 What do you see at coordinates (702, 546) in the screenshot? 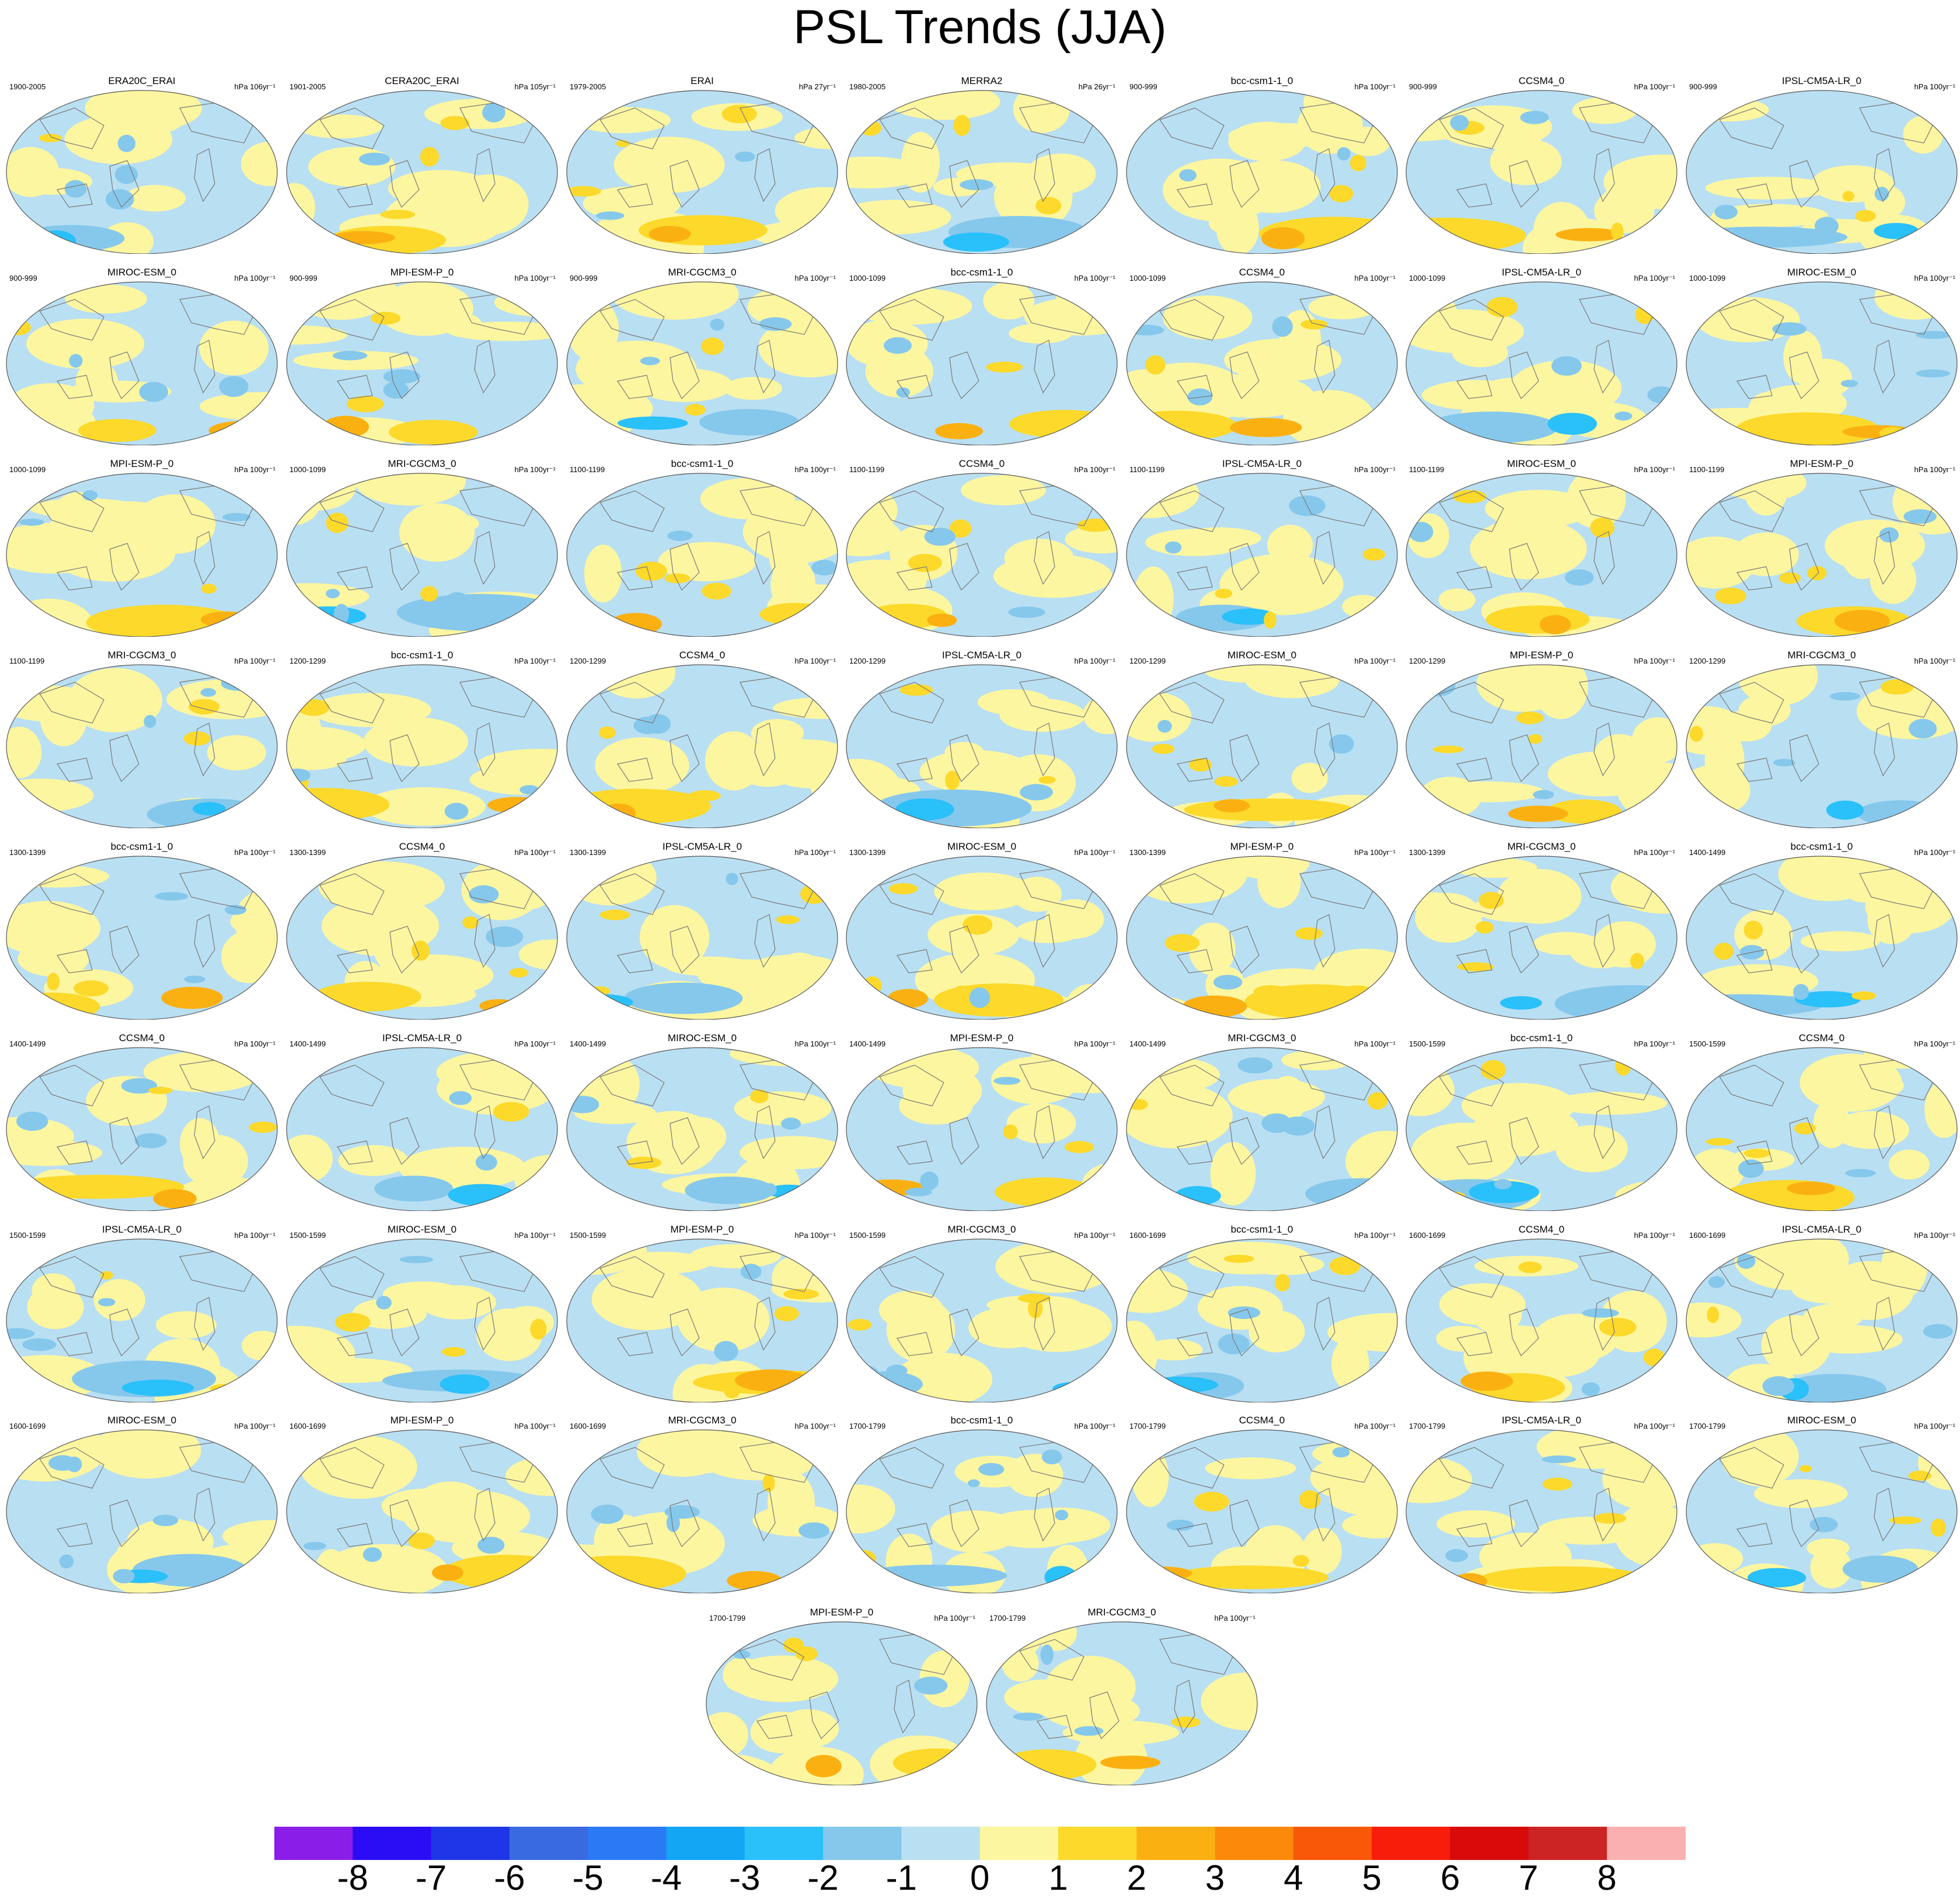
I see `map-panel: 1100-1199 bcc-csm1-1_0 hPa 100yr⁻¹` at bounding box center [702, 546].